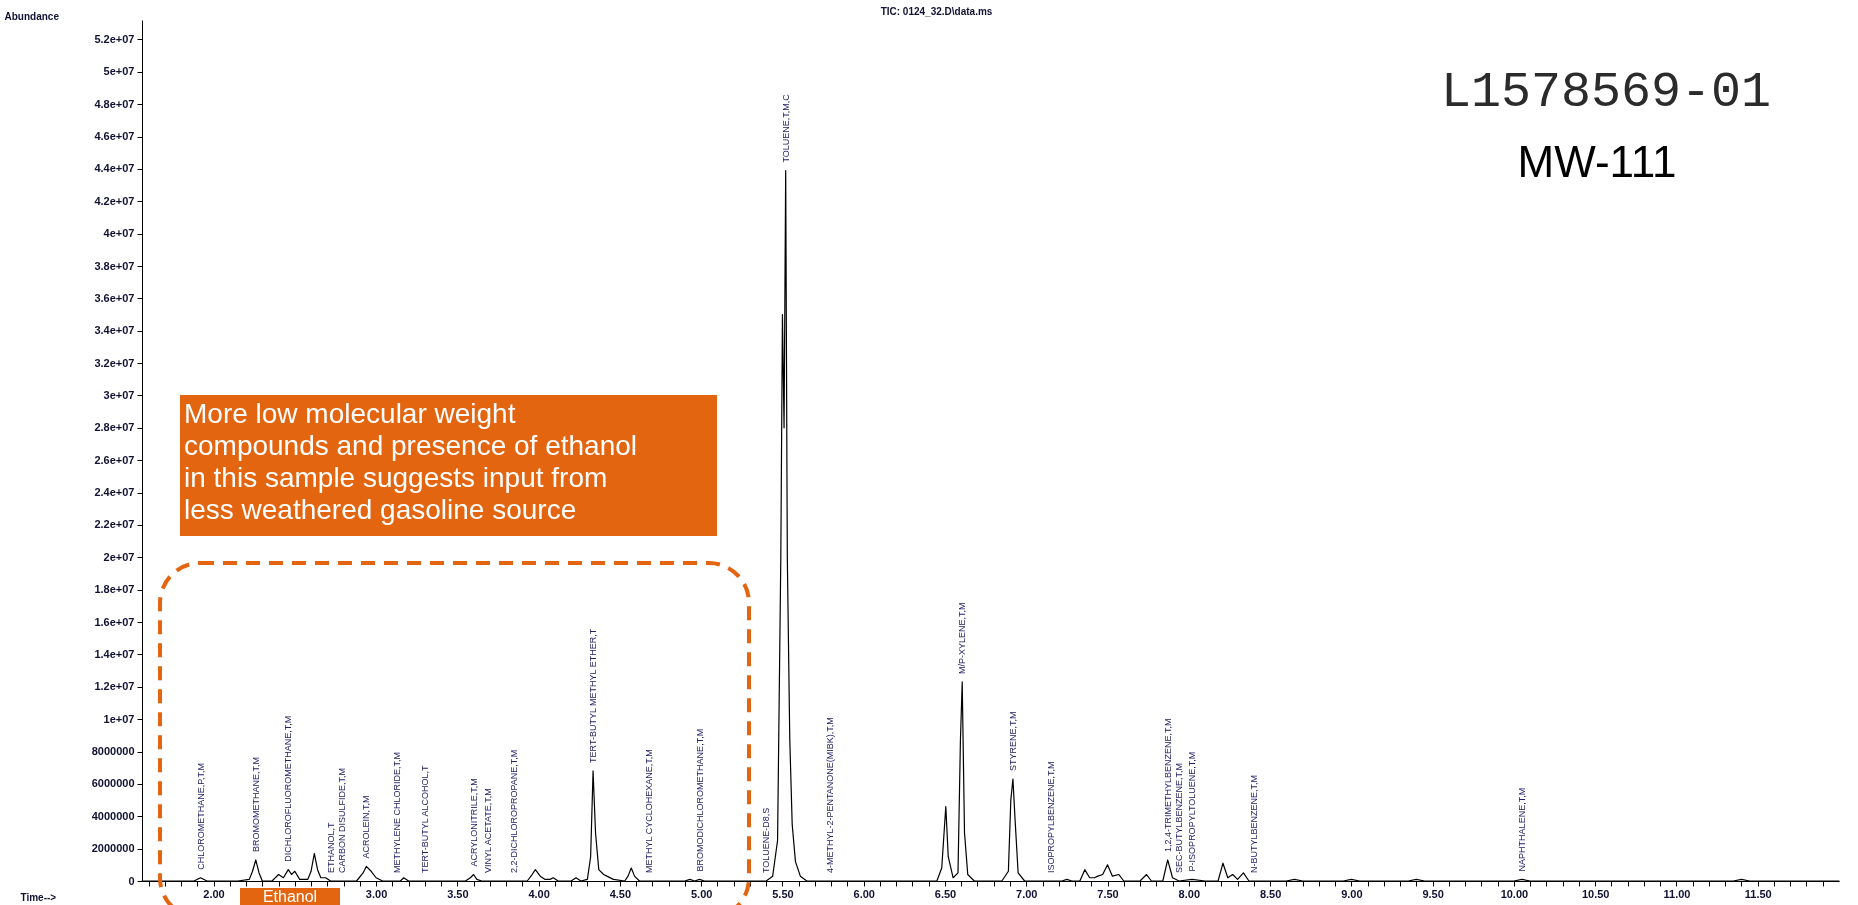 Image resolution: width=1858 pixels, height=905 pixels. What do you see at coordinates (114, 38) in the screenshot?
I see `y-tick-label: 5.2e+07` at bounding box center [114, 38].